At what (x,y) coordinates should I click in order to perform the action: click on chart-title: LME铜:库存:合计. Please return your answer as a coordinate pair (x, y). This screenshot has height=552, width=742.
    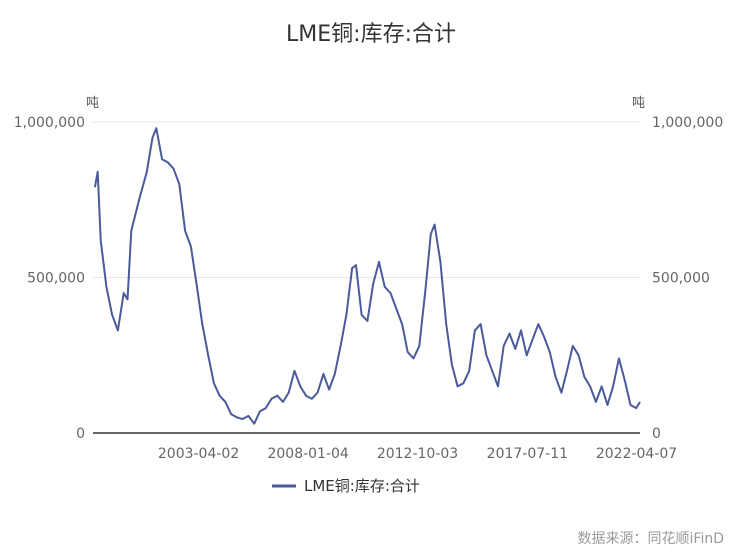
    Looking at the image, I should click on (371, 34).